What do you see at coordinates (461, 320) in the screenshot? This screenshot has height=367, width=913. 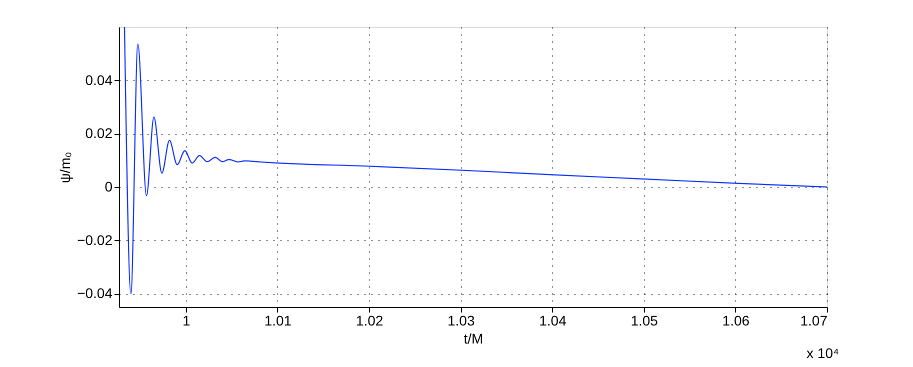 I see `x-tick-label: 1.03` at bounding box center [461, 320].